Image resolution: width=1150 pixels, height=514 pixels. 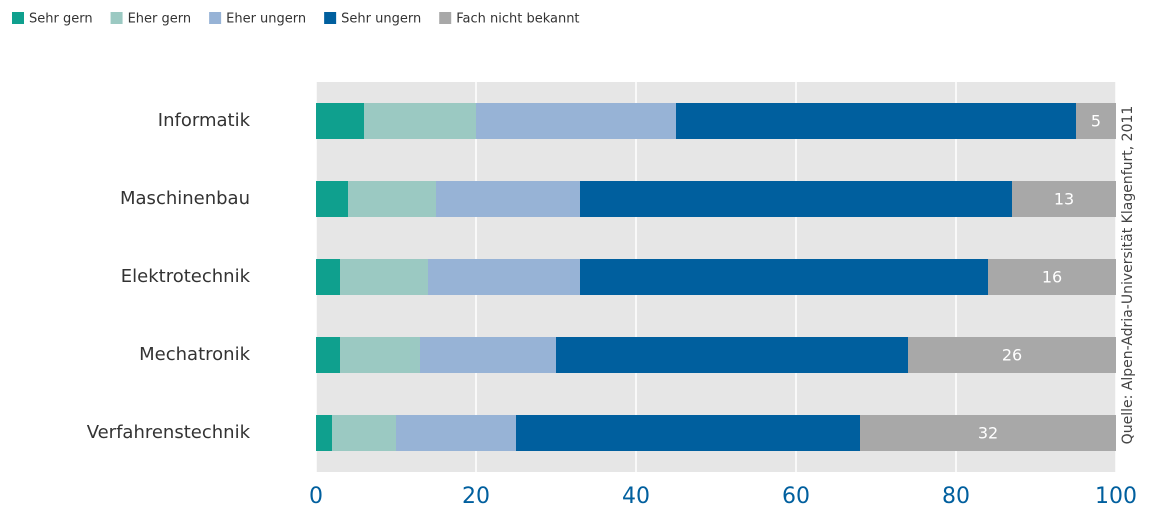 What do you see at coordinates (517, 19) in the screenshot?
I see `legend-label: Fach nicht bekannt` at bounding box center [517, 19].